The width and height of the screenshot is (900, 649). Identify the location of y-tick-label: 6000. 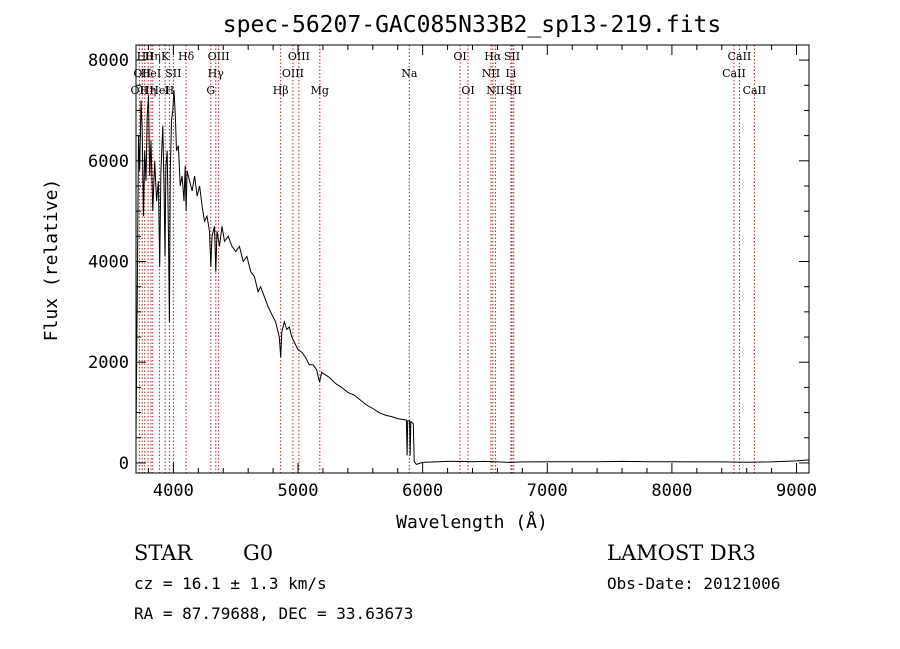
(108, 162).